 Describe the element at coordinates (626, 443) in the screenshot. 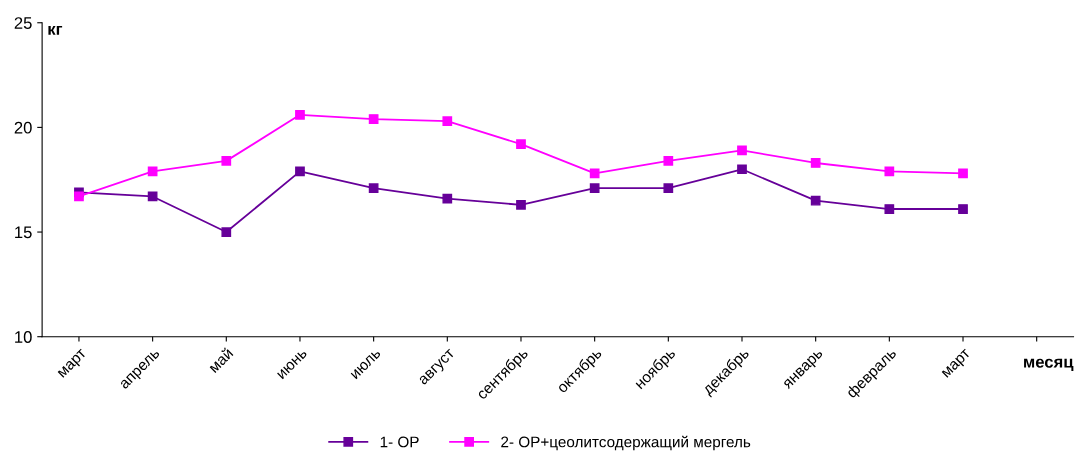

I see `legend-label: 2- ОР+цеолитсодержащий мергель` at that location.